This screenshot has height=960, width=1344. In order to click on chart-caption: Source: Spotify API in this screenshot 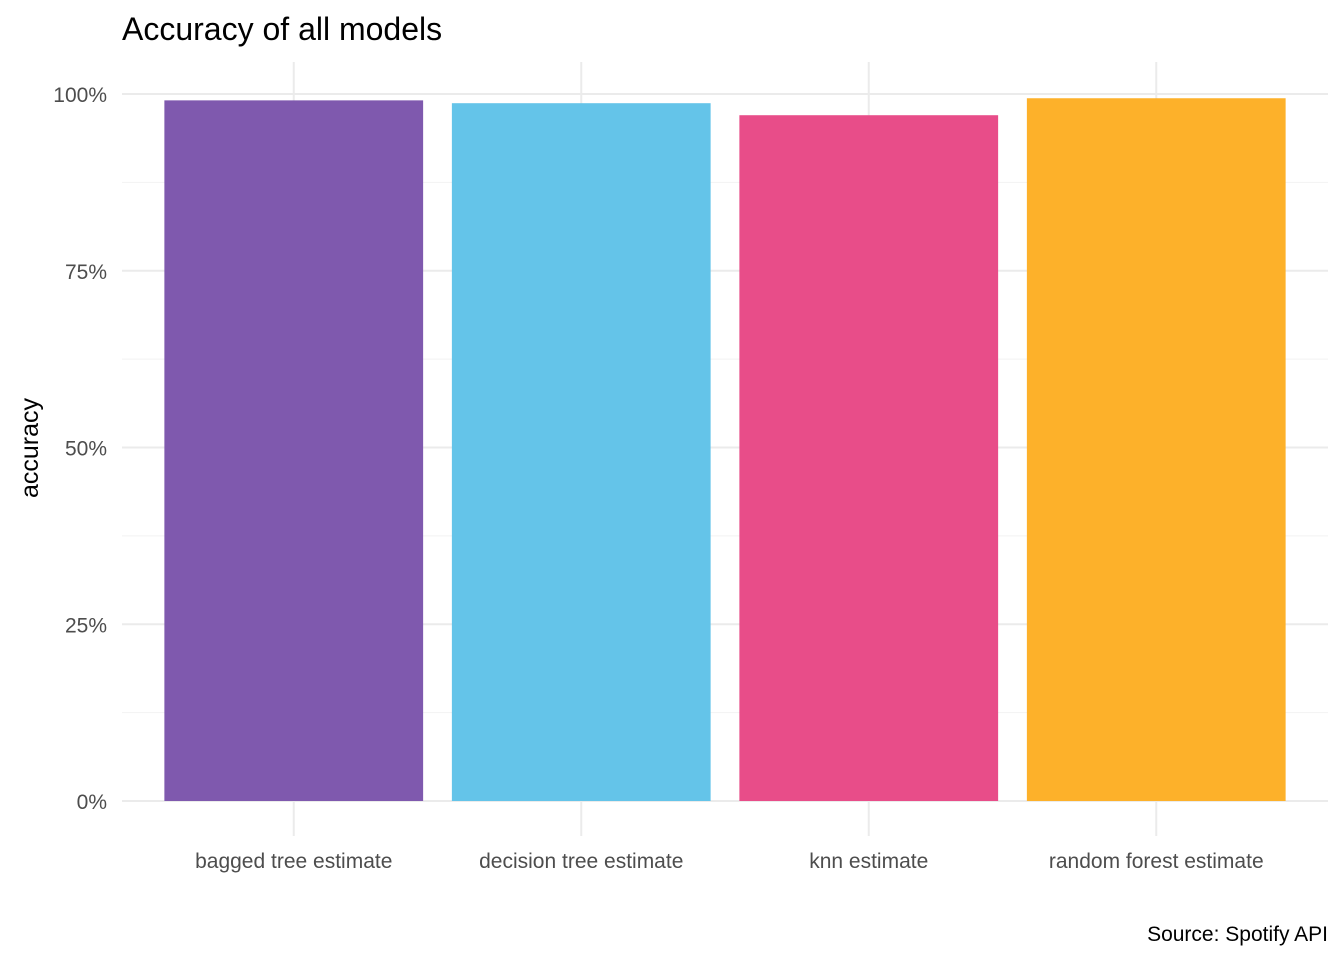, I will do `click(1237, 934)`.